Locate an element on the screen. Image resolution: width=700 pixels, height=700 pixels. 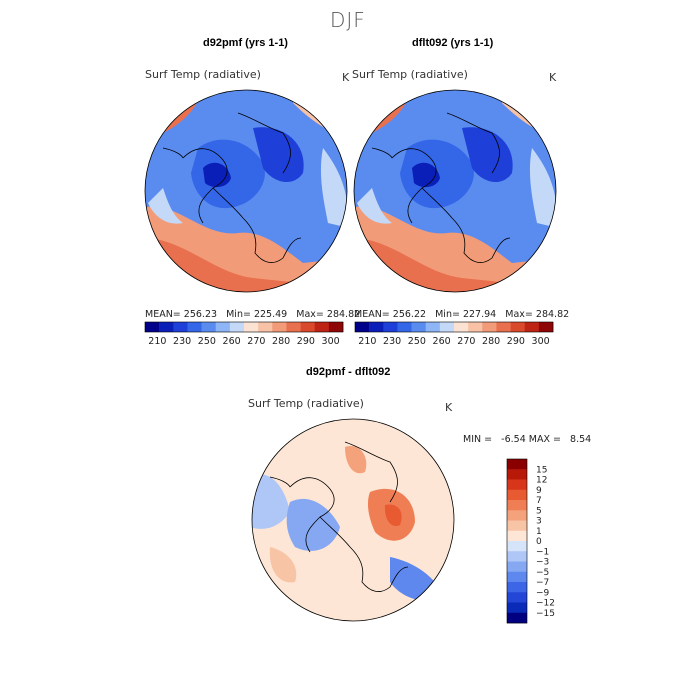
panel1-cold-region-core is located at coordinates (217, 175).